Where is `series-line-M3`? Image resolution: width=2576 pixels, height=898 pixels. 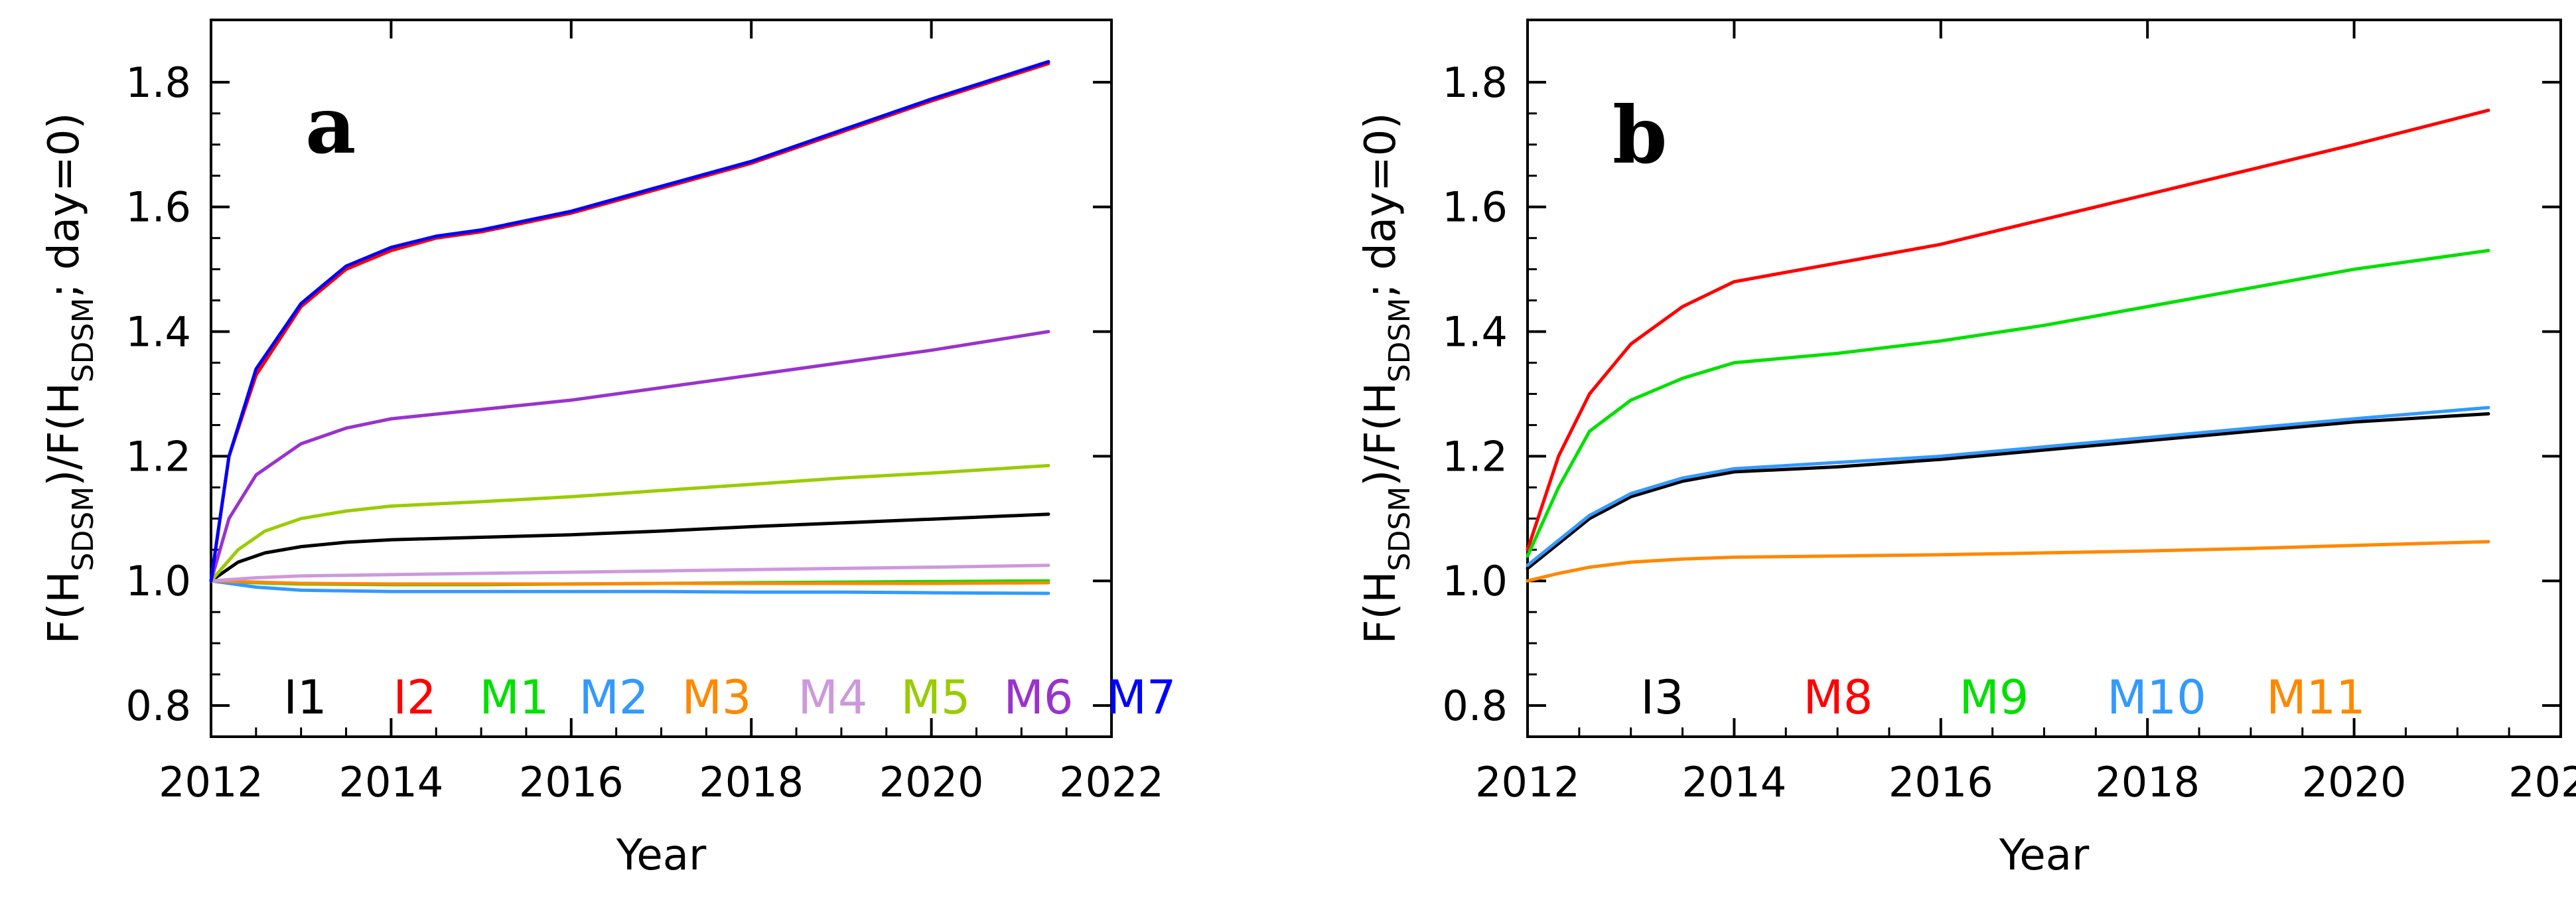 series-line-M3 is located at coordinates (630, 582).